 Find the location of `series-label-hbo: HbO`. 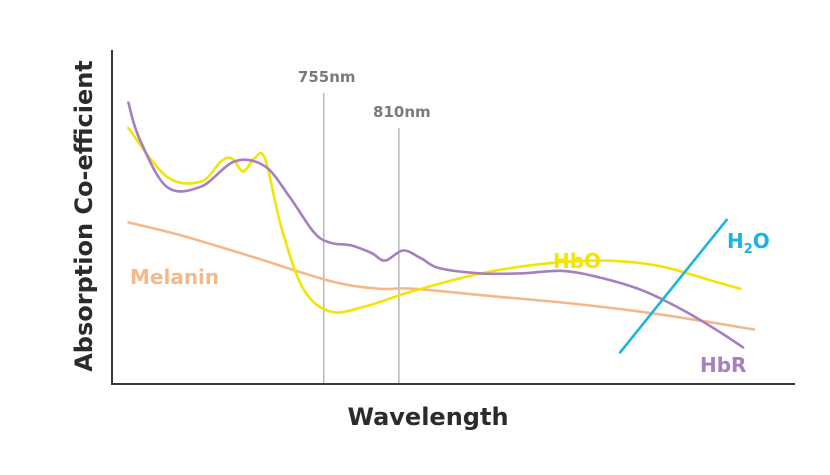

series-label-hbo: HbO is located at coordinates (577, 261).